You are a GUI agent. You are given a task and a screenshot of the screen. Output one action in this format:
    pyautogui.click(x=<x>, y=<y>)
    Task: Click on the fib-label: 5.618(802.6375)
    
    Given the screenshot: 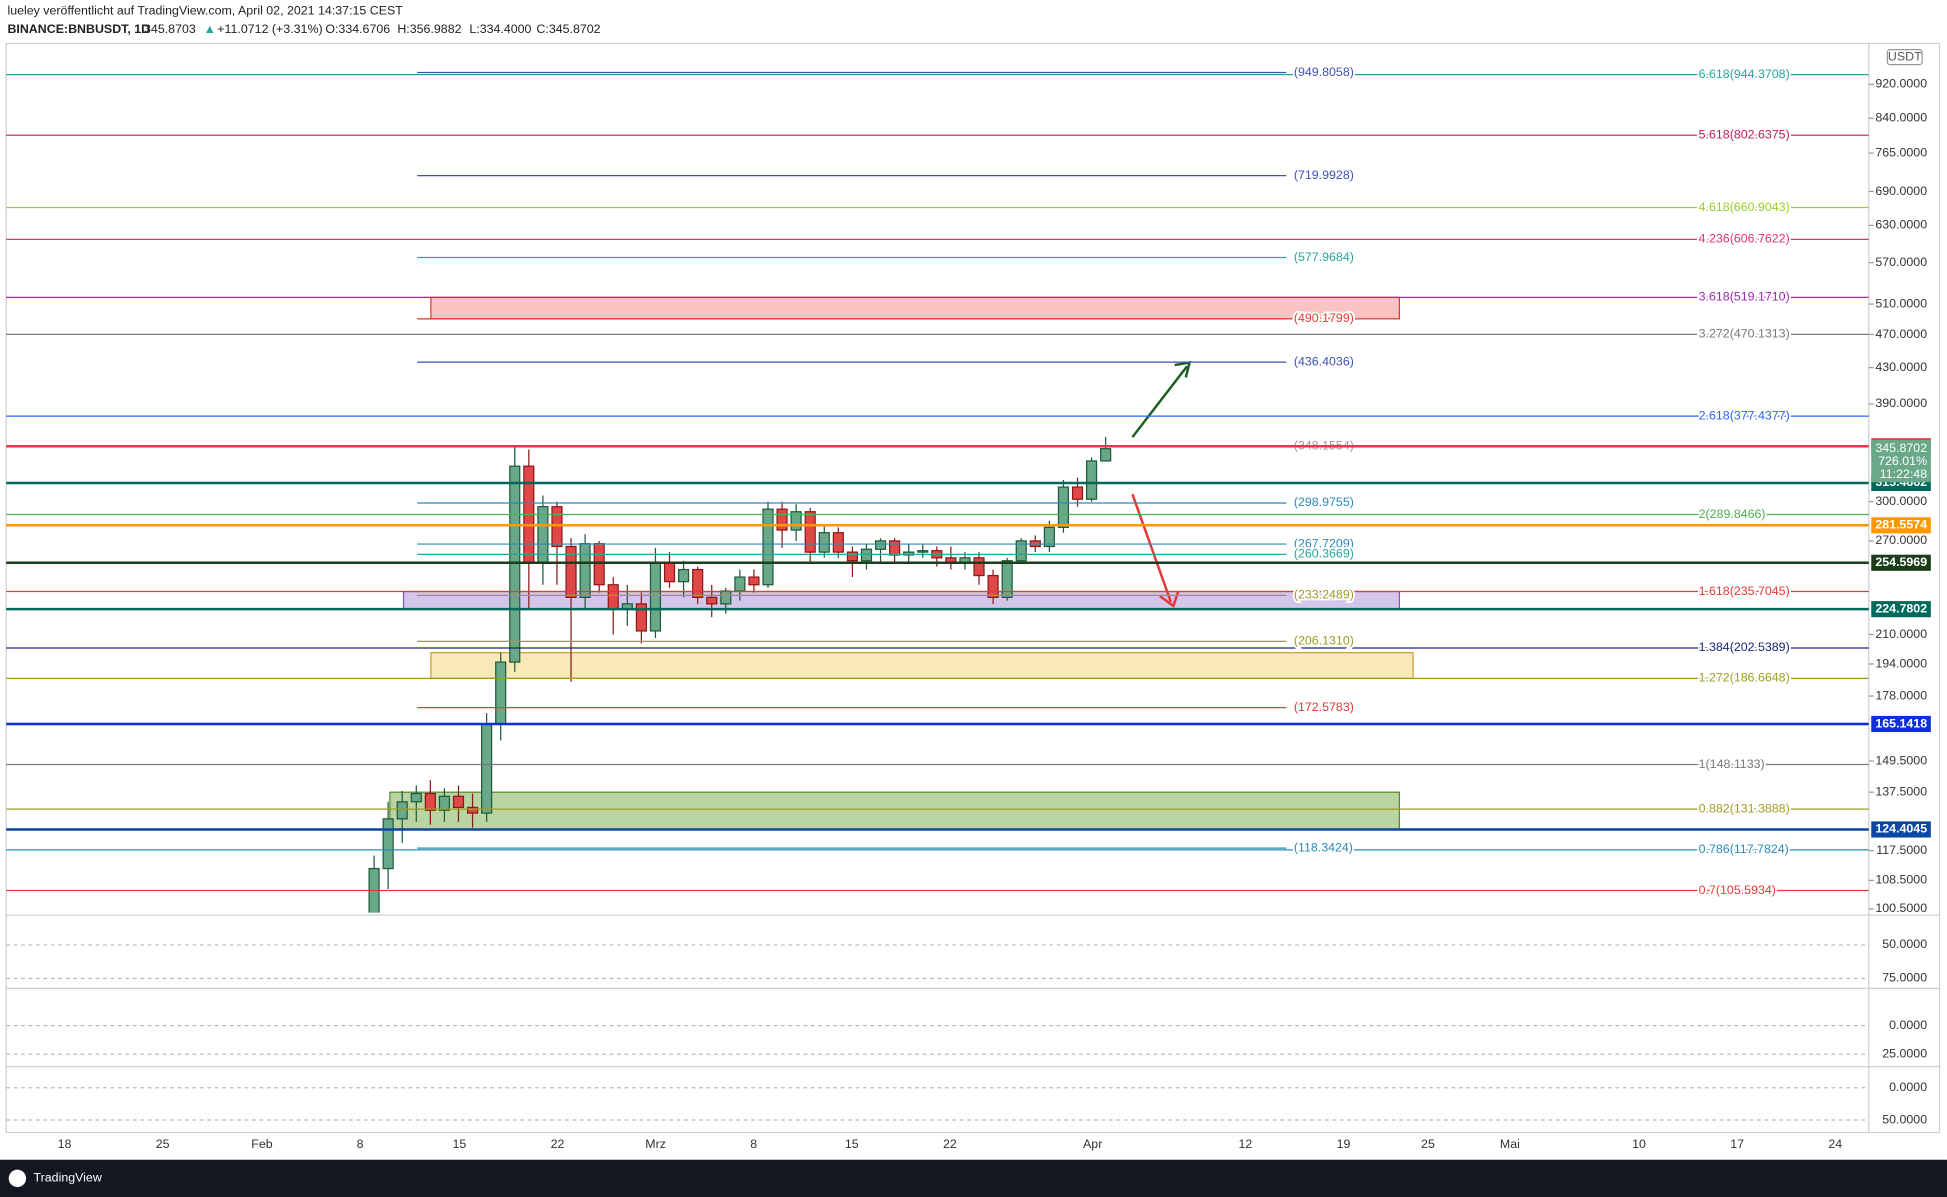 What is the action you would take?
    pyautogui.click(x=1744, y=134)
    